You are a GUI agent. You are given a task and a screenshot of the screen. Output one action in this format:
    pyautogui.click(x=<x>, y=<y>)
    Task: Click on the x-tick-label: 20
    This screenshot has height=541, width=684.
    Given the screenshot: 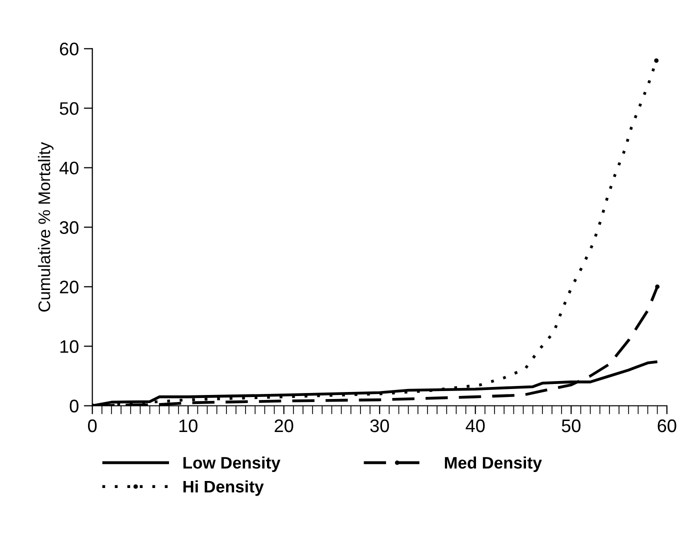 What is the action you would take?
    pyautogui.click(x=284, y=425)
    